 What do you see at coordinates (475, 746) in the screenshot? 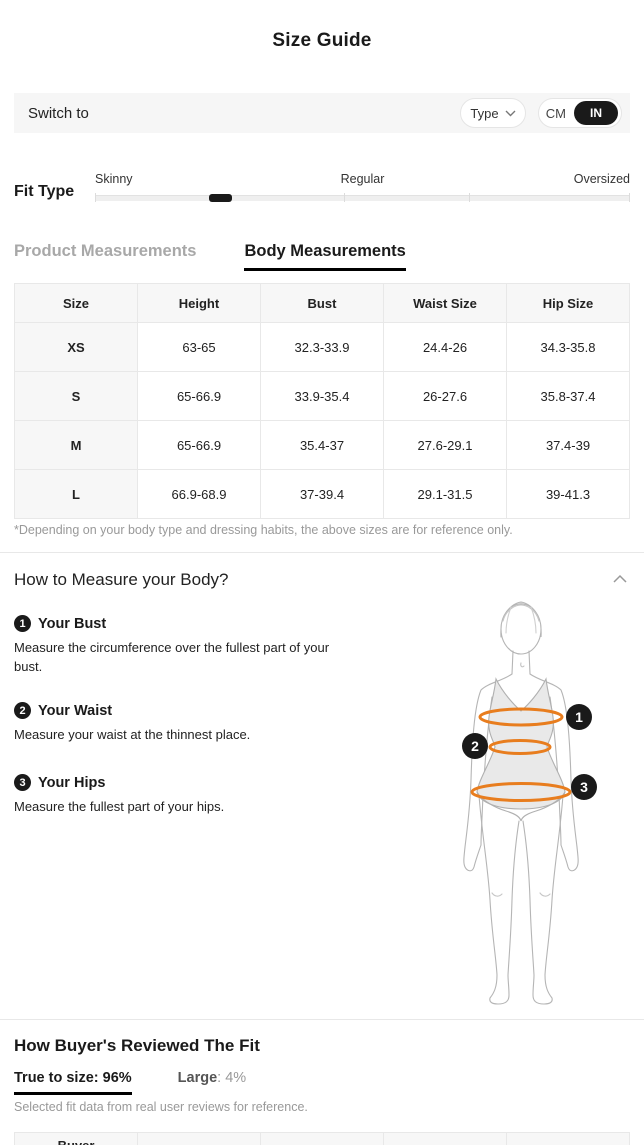
I see `figure-badge-2: 2` at bounding box center [475, 746].